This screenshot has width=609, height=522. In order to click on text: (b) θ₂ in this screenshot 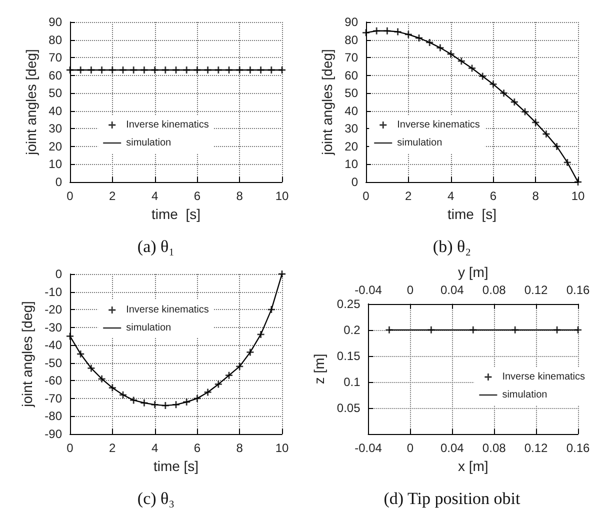, I will do `click(452, 246)`.